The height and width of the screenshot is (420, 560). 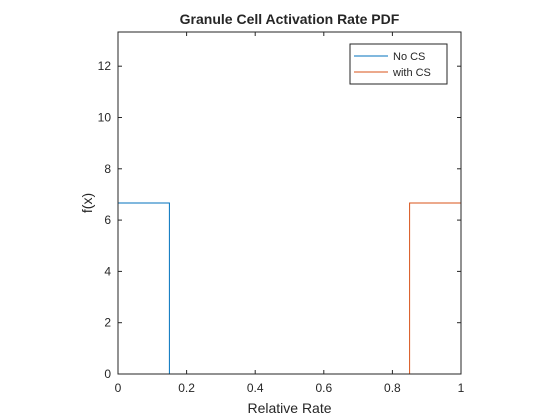 What do you see at coordinates (105, 66) in the screenshot?
I see `y-tick-label: 12` at bounding box center [105, 66].